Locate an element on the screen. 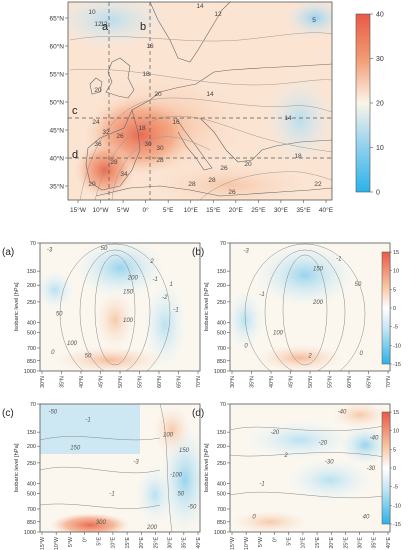 The image size is (408, 550). panel-a-cool-right is located at coordinates (165, 325).